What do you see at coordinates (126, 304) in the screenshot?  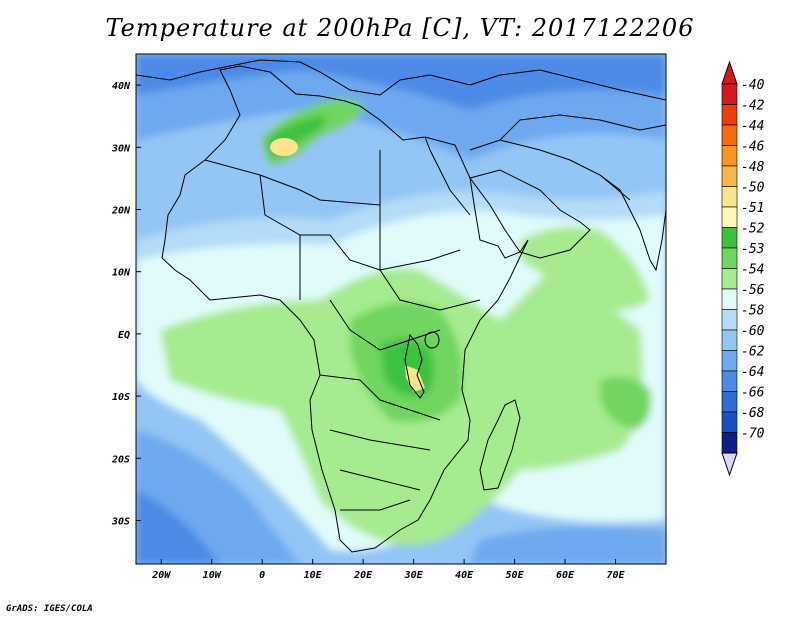 I see `y-axis: 40N 30N 20N 10N EQ 10S 20S 30S` at bounding box center [126, 304].